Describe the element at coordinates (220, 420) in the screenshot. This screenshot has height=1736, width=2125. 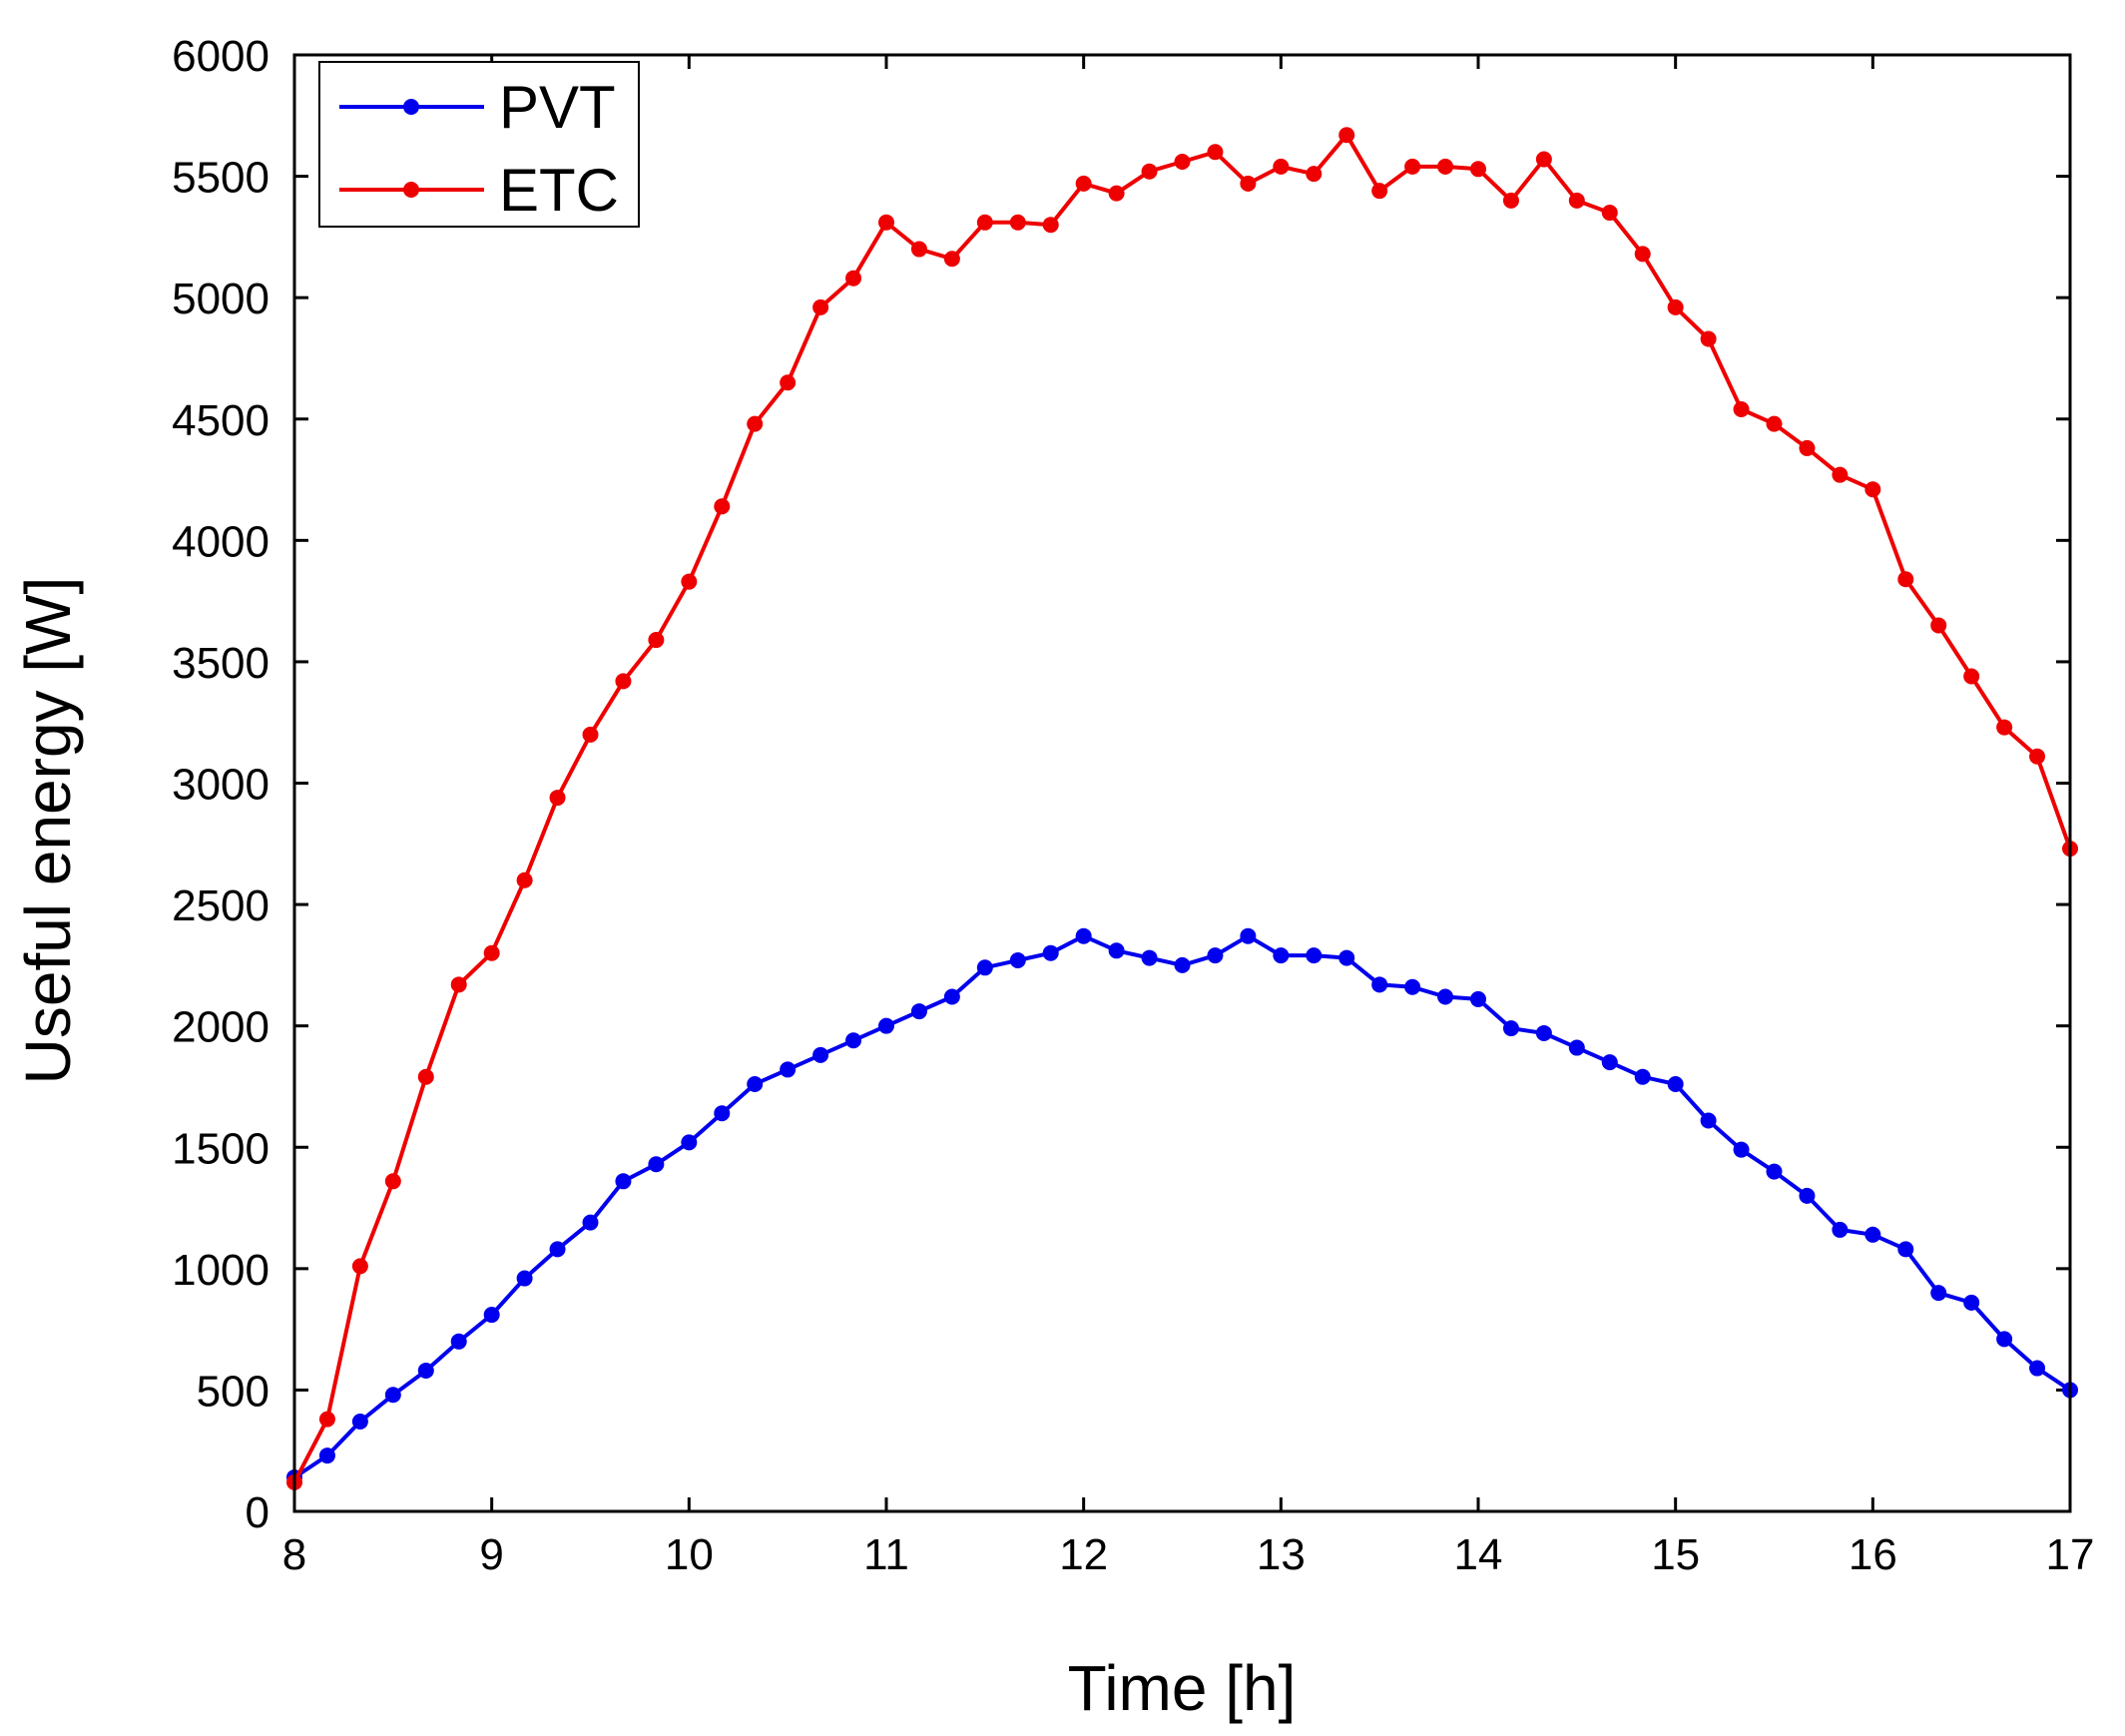
I see `y-tick-label: 4500` at that location.